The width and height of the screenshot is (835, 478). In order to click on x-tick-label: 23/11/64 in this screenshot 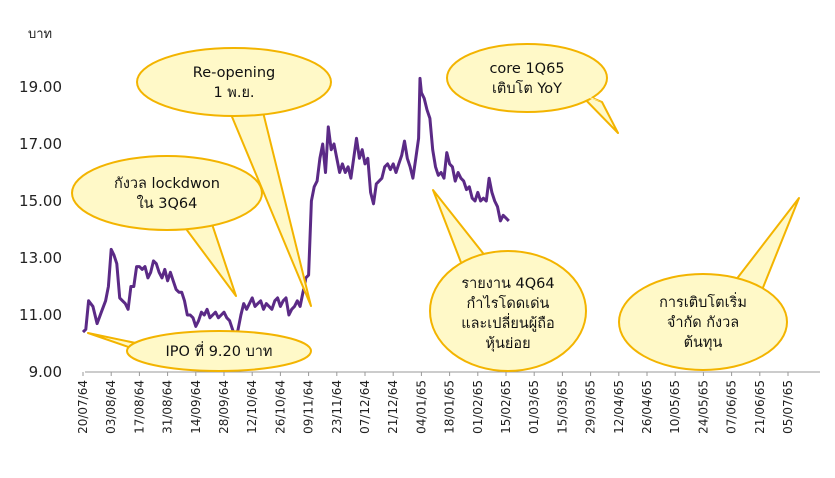, I will do `click(337, 407)`.